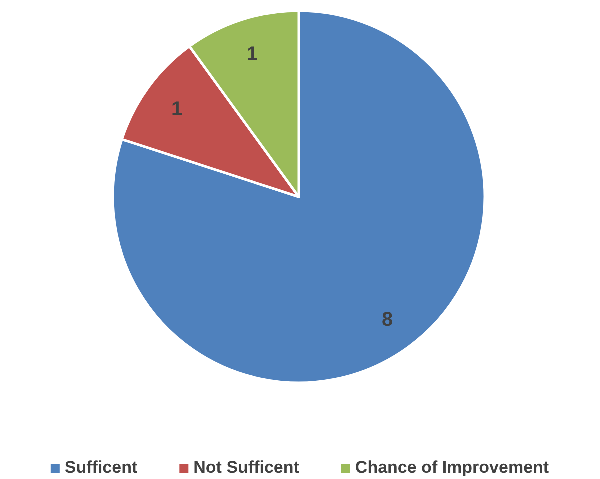  What do you see at coordinates (388, 319) in the screenshot?
I see `data-label: 8` at bounding box center [388, 319].